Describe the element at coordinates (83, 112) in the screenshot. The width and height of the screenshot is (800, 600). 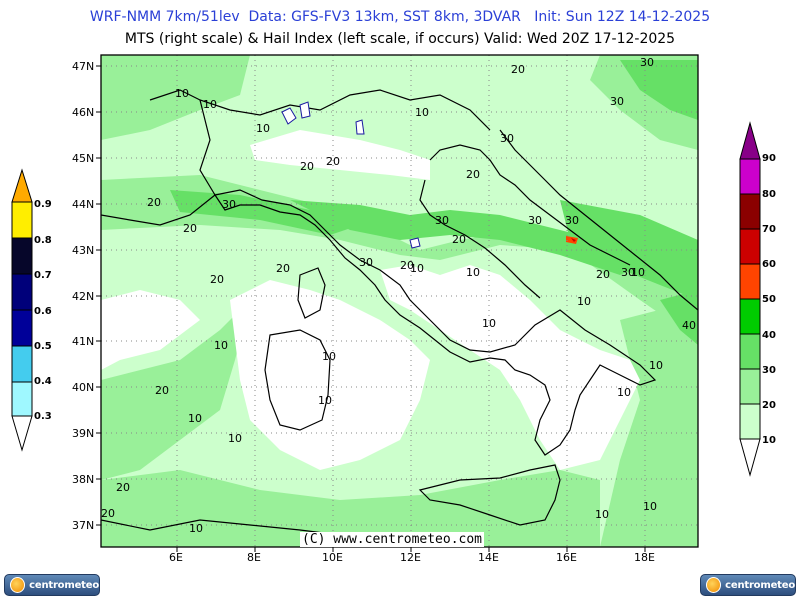
I see `lat-label: 46N` at that location.